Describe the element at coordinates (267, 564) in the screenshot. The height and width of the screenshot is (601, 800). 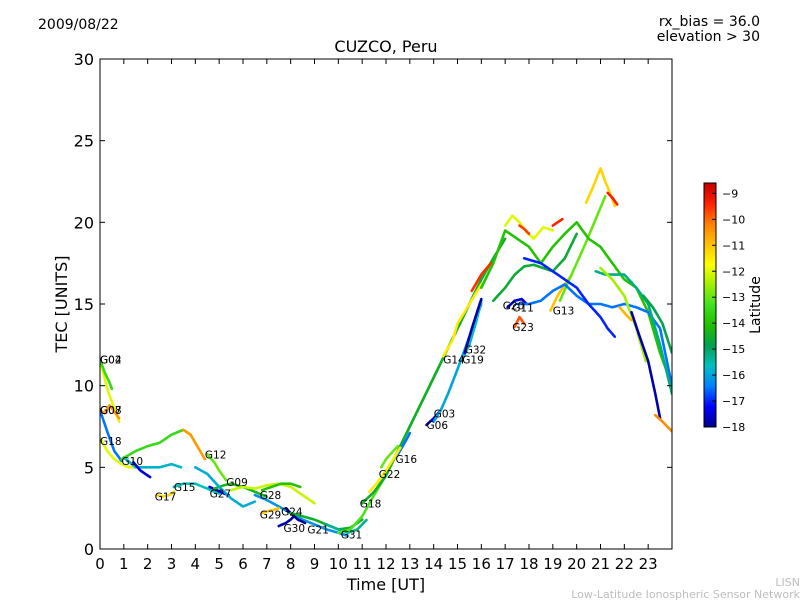
I see `x-tick-label: 7` at that location.